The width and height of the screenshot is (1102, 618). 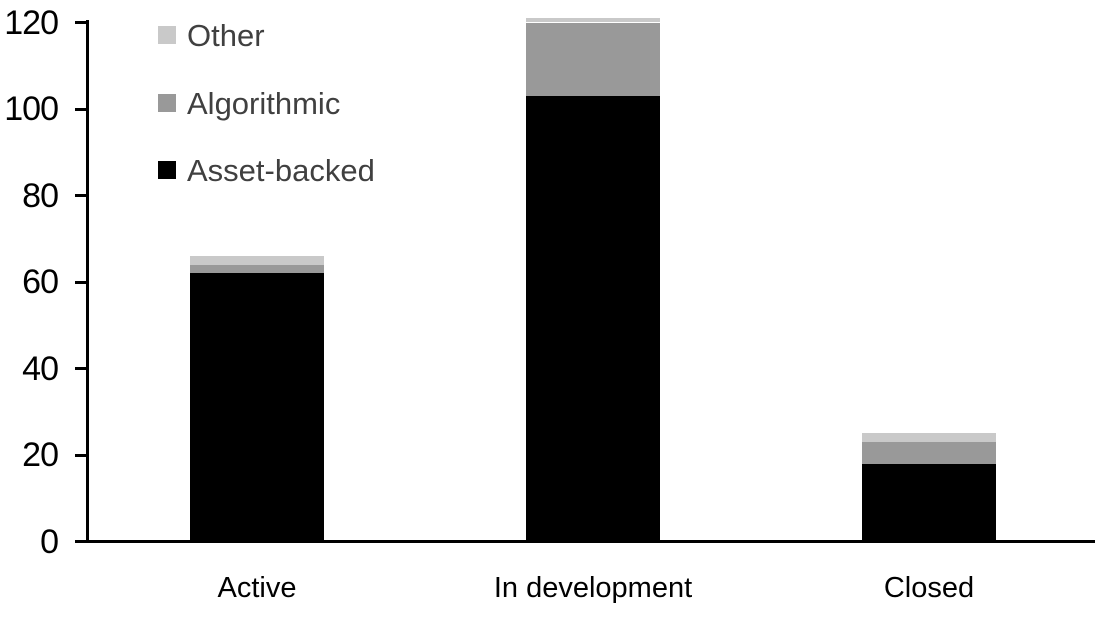 What do you see at coordinates (49, 541) in the screenshot?
I see `y-tick-label: 0` at bounding box center [49, 541].